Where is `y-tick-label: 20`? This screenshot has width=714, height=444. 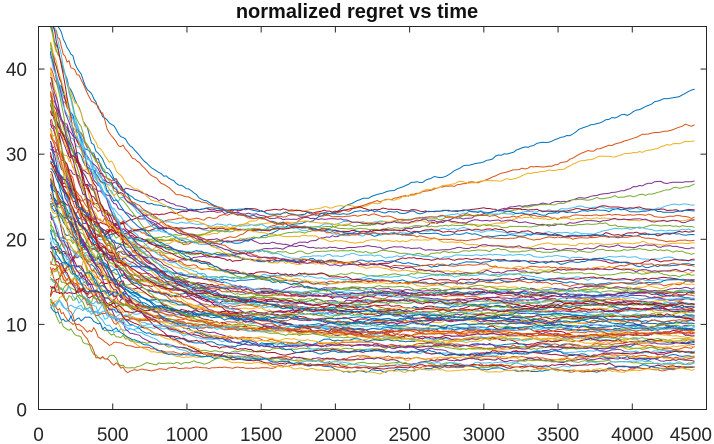
y-tick-label: 20 is located at coordinates (16, 240).